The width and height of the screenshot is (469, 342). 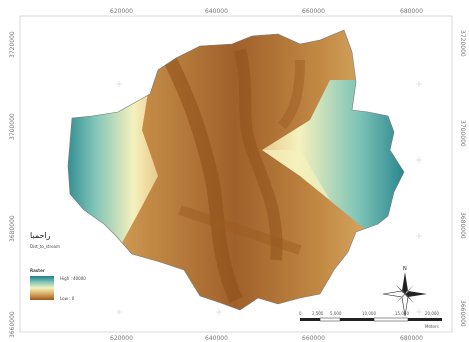 I want to click on scale-label-3: 10,000, so click(x=369, y=313).